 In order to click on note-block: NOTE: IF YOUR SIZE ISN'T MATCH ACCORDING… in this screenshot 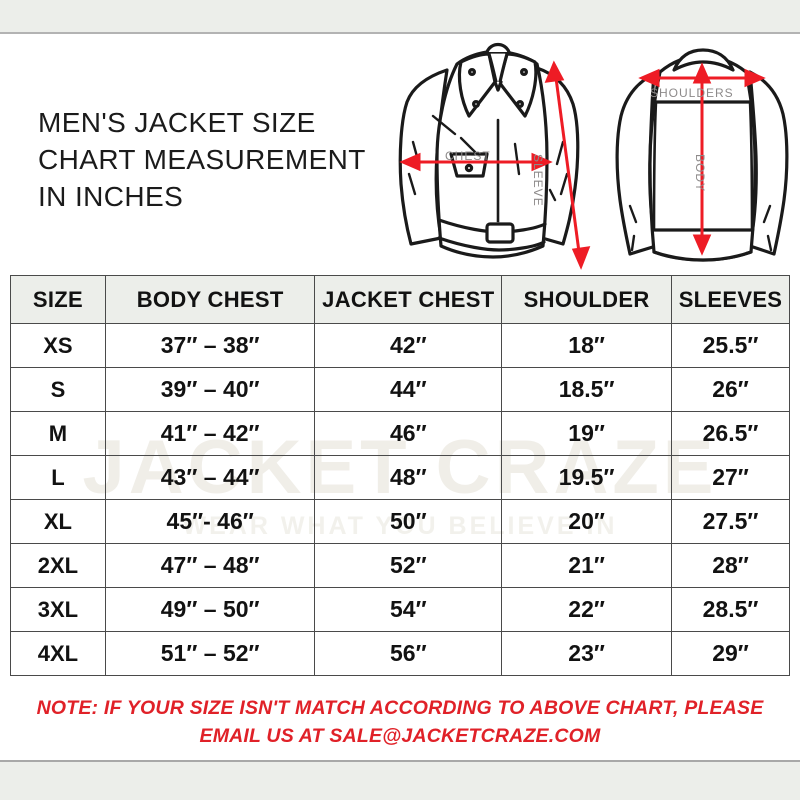, I will do `click(400, 722)`.